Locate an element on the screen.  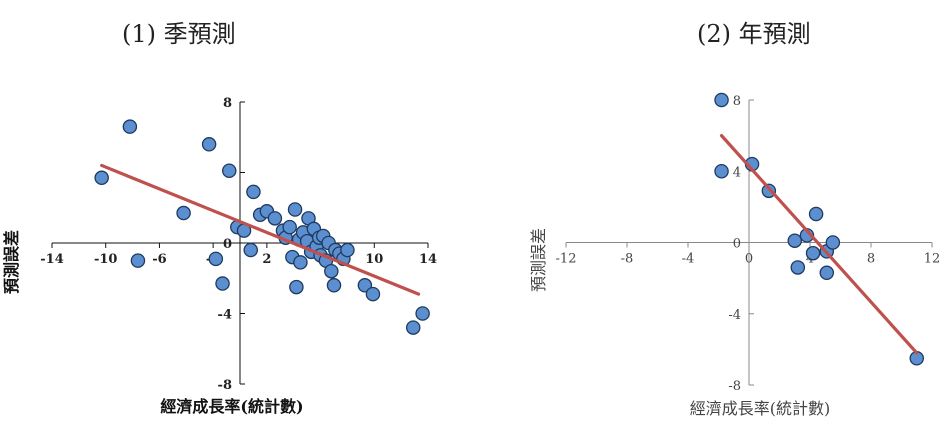
chart1-y-tick-label: 8 is located at coordinates (227, 103).